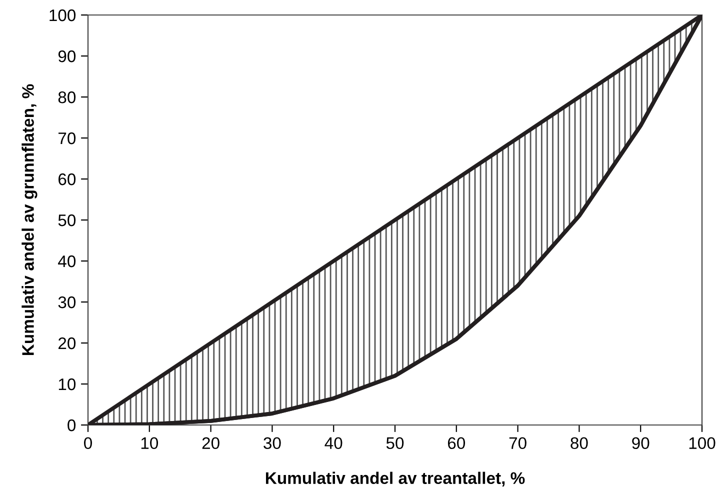 Image resolution: width=720 pixels, height=497 pixels. Describe the element at coordinates (395, 479) in the screenshot. I see `x-axis-title: Kumulativ andel av treantallet, %` at that location.